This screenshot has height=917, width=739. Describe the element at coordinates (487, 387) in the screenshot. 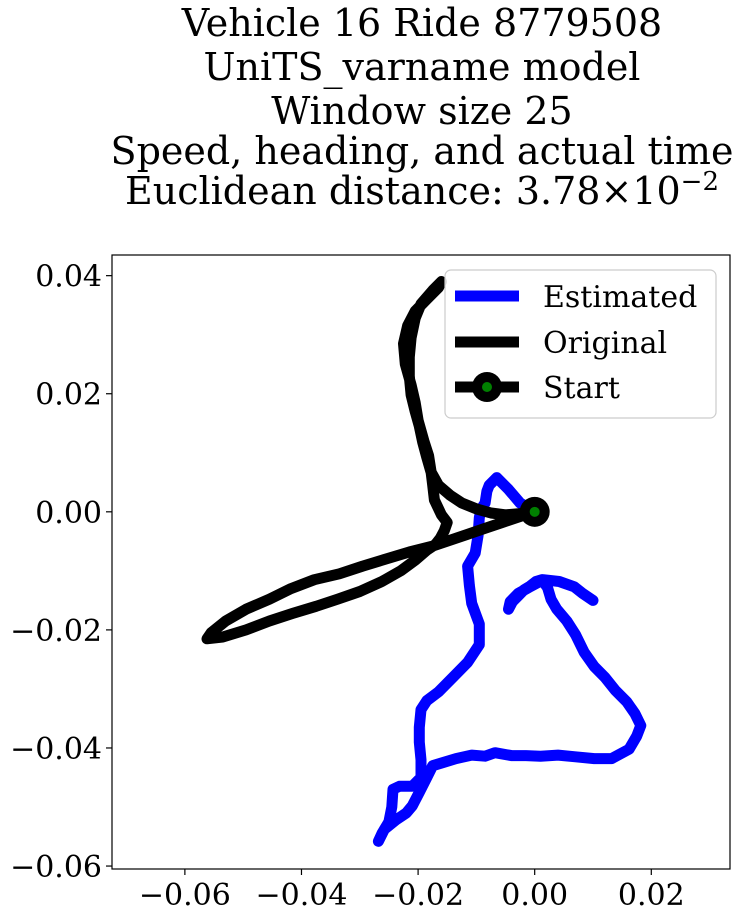

I see `legend-start-marker-center` at that location.